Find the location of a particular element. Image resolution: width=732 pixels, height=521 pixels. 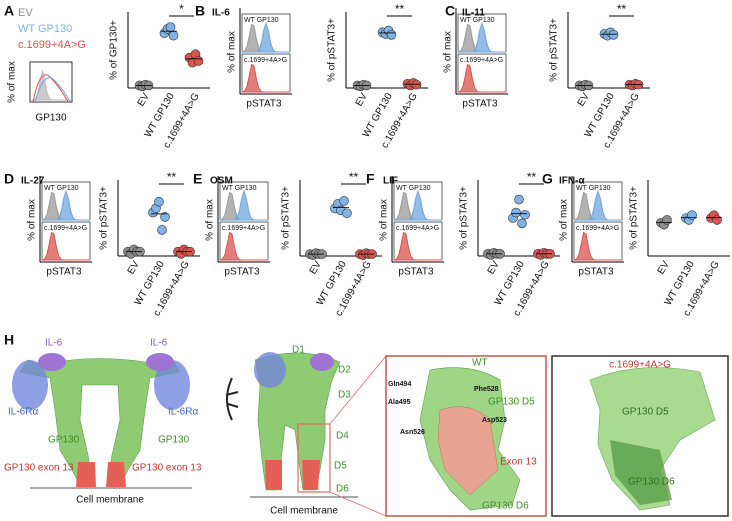

exon-label: Exon 13 is located at coordinates (518, 462).